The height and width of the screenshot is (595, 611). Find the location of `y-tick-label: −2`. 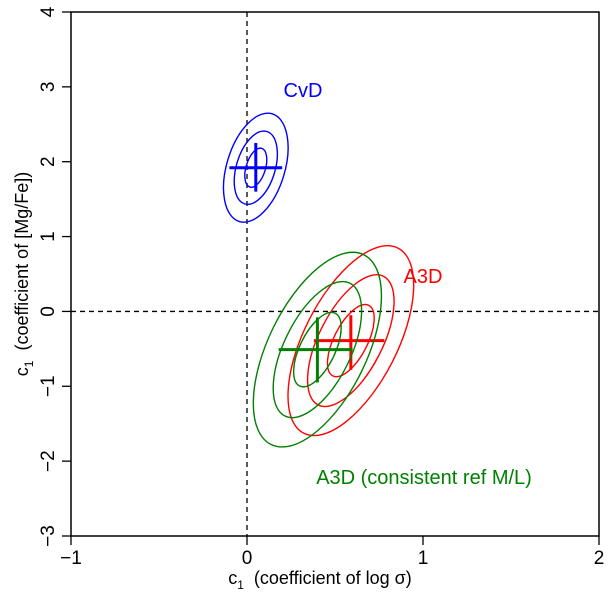

y-tick-label: −2 is located at coordinates (48, 461).